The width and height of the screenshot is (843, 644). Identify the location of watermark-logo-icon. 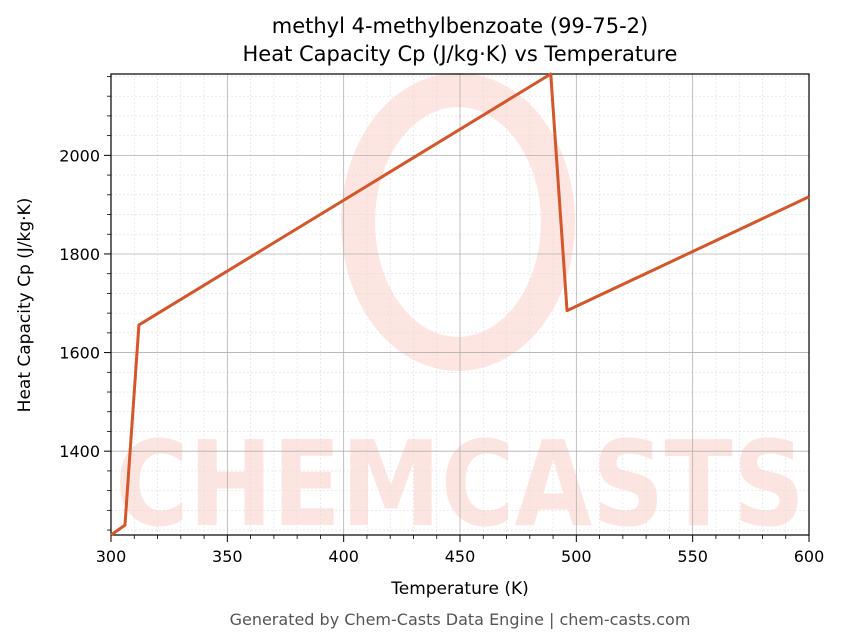
(458, 222).